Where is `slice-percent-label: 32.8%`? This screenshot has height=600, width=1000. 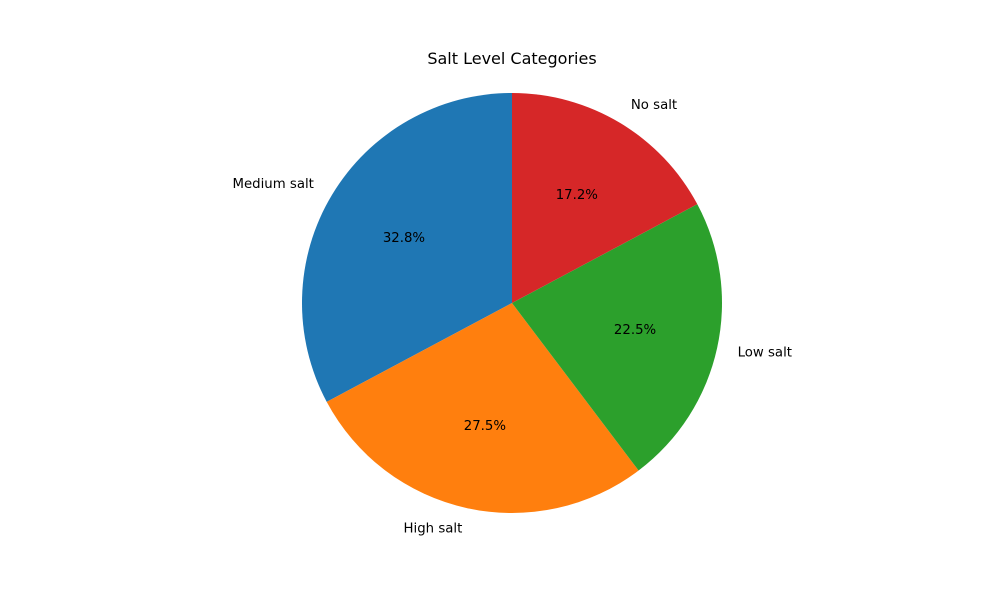
slice-percent-label: 32.8% is located at coordinates (404, 238).